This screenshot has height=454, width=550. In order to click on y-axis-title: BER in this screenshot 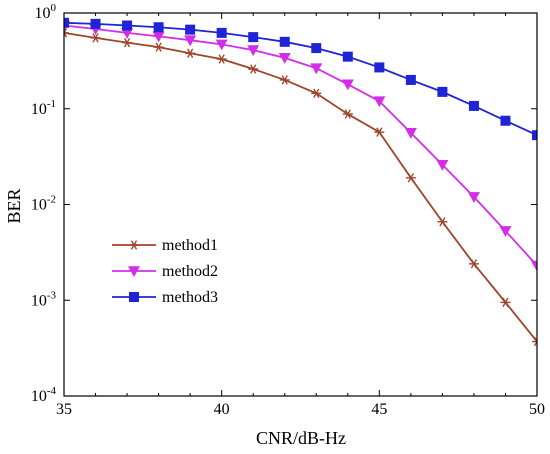, I will do `click(14, 205)`.